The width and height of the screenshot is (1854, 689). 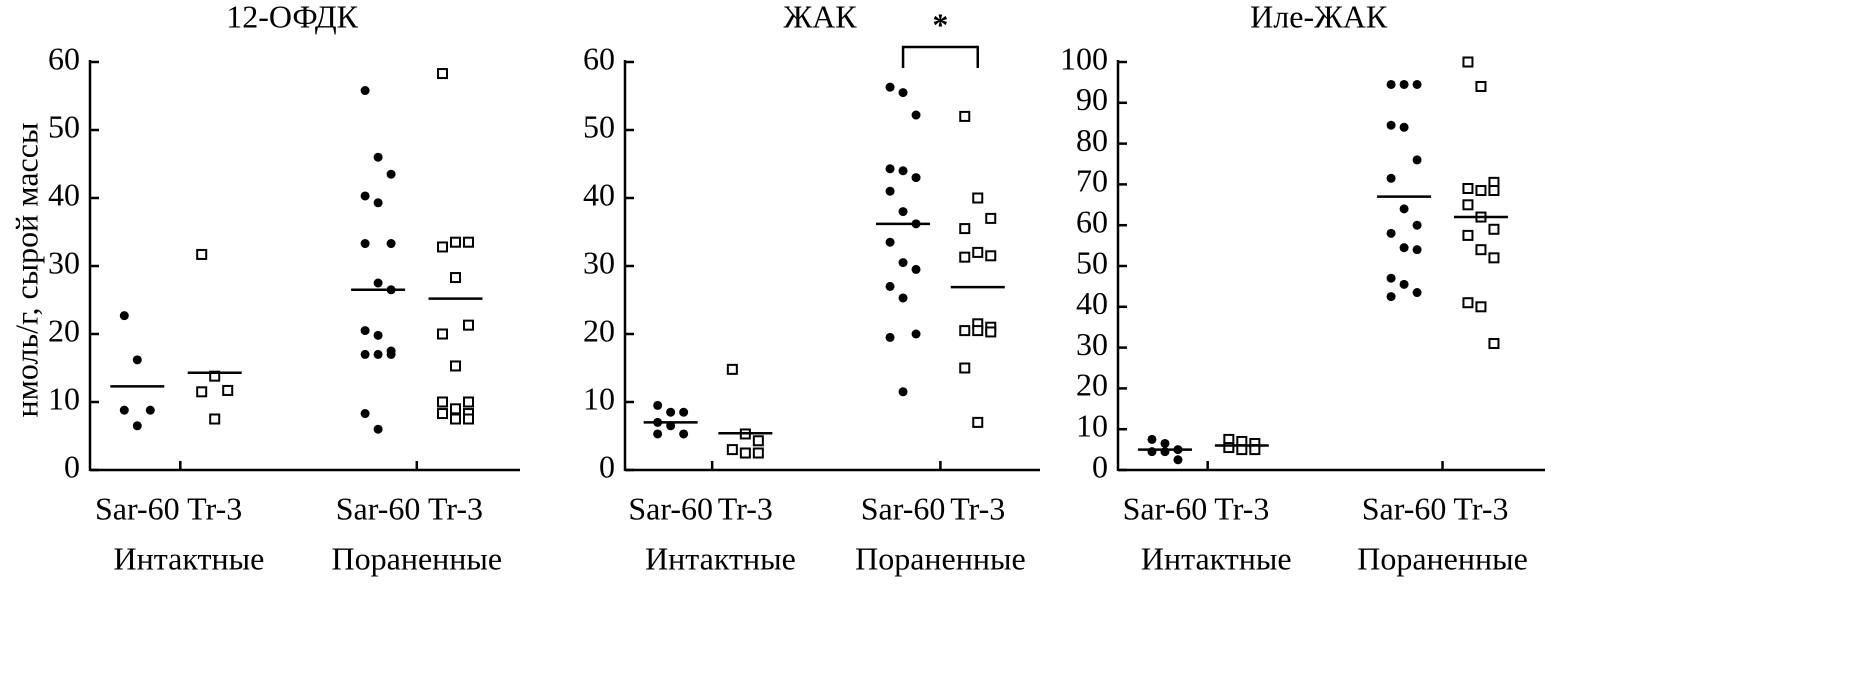 I want to click on y-tick-label: 70, so click(x=1092, y=181).